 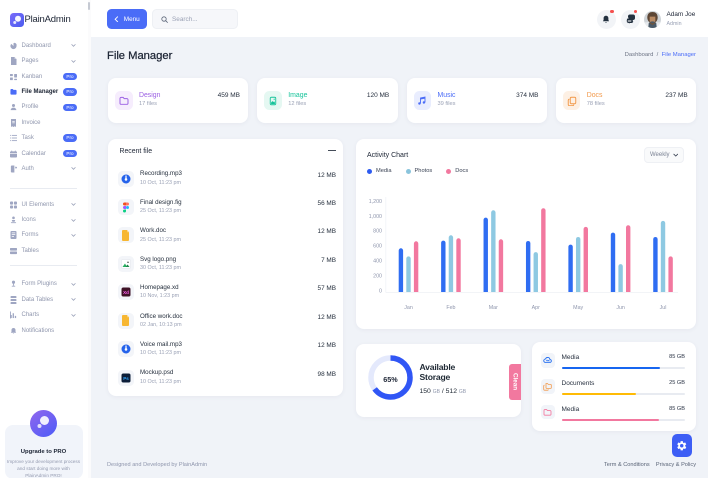 What do you see at coordinates (377, 232) in the screenshot?
I see `svg-text: 800` at bounding box center [377, 232].